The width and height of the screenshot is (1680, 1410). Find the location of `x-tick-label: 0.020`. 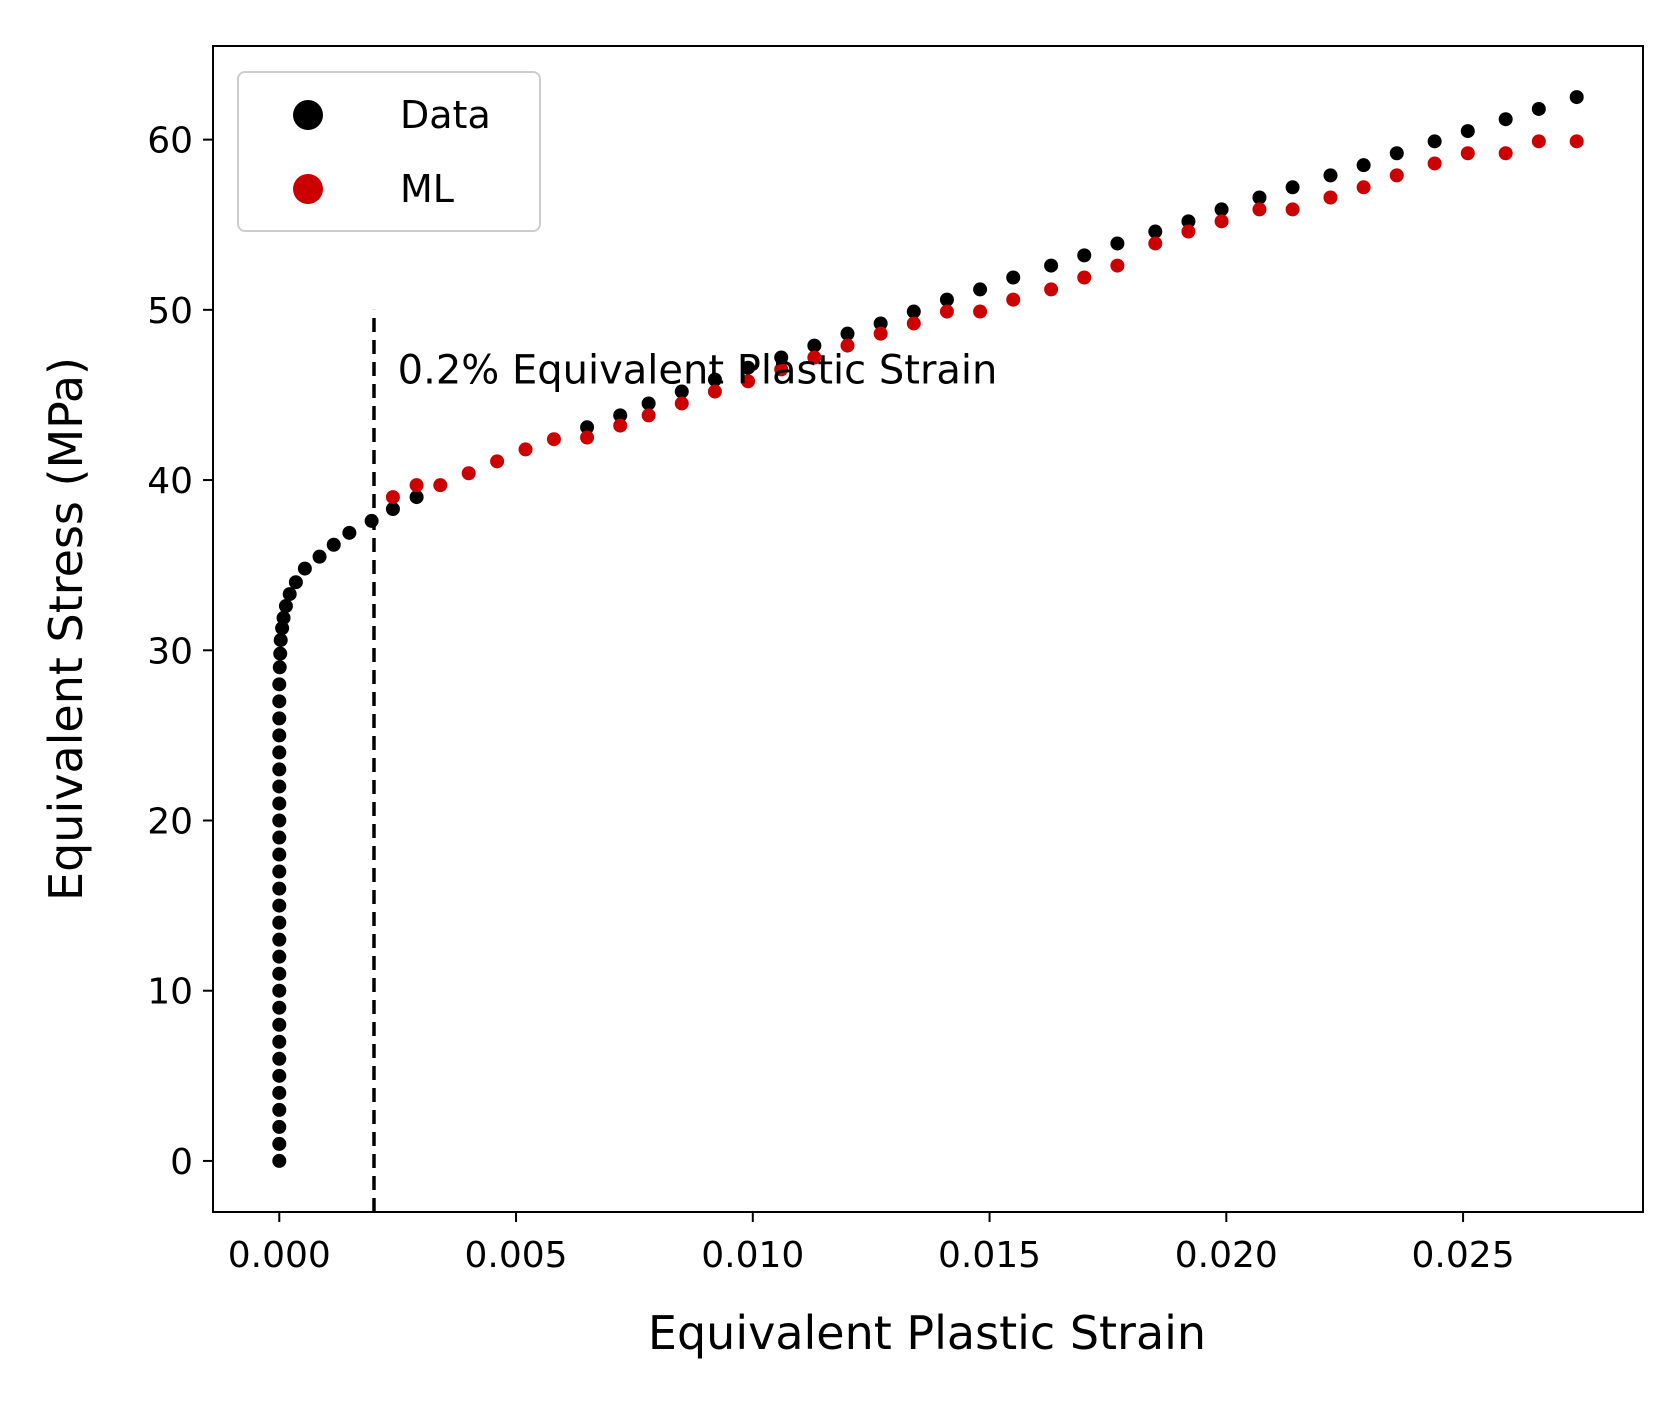

x-tick-label: 0.020 is located at coordinates (1226, 1255).